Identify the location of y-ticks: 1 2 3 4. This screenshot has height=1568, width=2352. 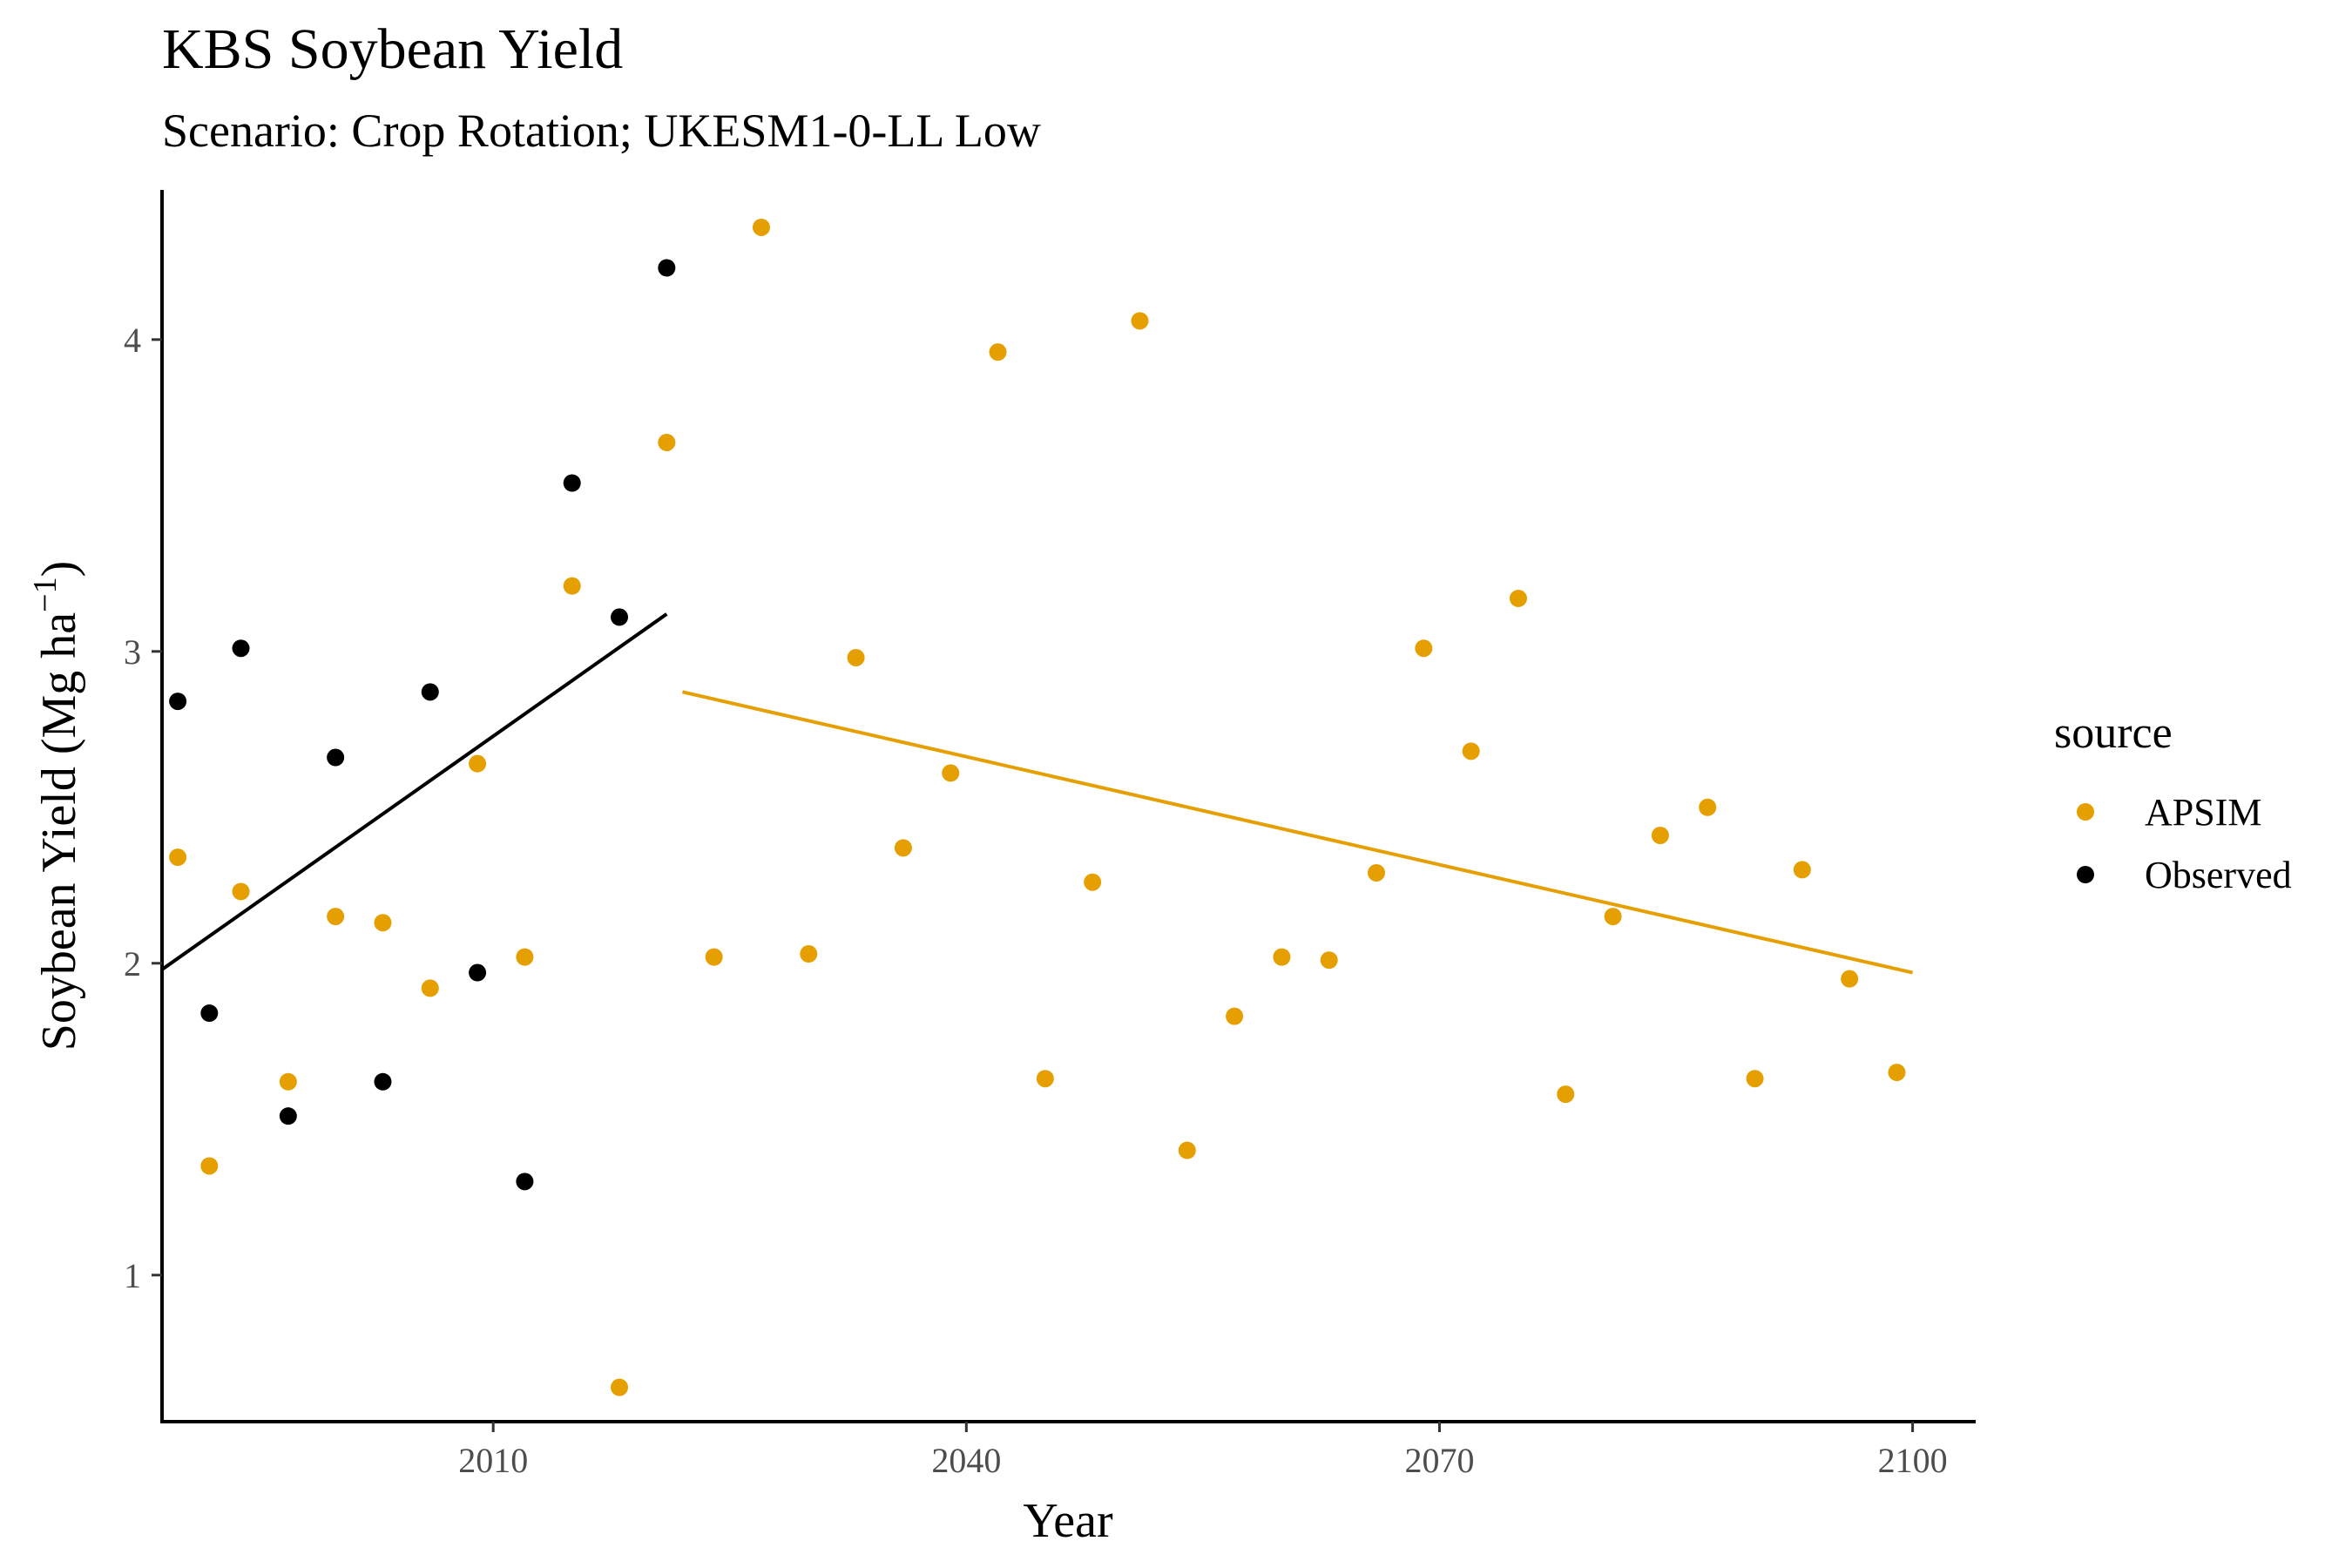
(143, 808).